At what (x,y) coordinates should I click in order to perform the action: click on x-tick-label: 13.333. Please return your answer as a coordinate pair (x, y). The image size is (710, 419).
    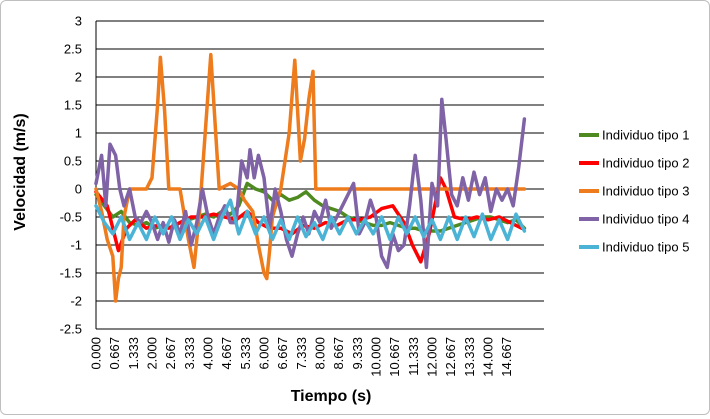
    Looking at the image, I should click on (469, 357).